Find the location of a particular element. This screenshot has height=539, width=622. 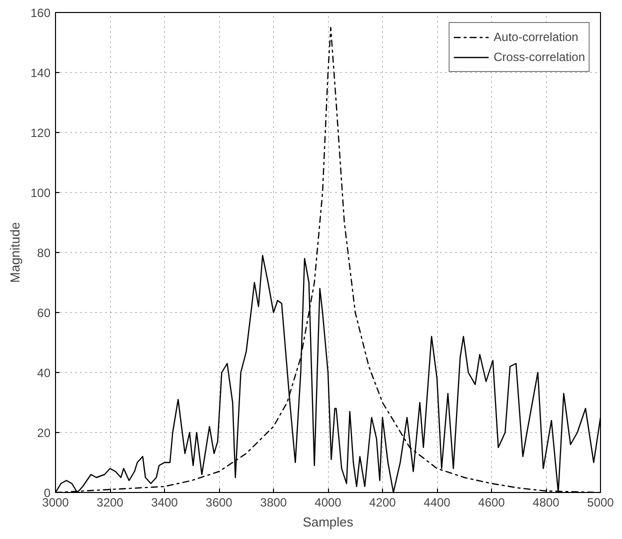

x-tick-label: 4400 is located at coordinates (437, 503).